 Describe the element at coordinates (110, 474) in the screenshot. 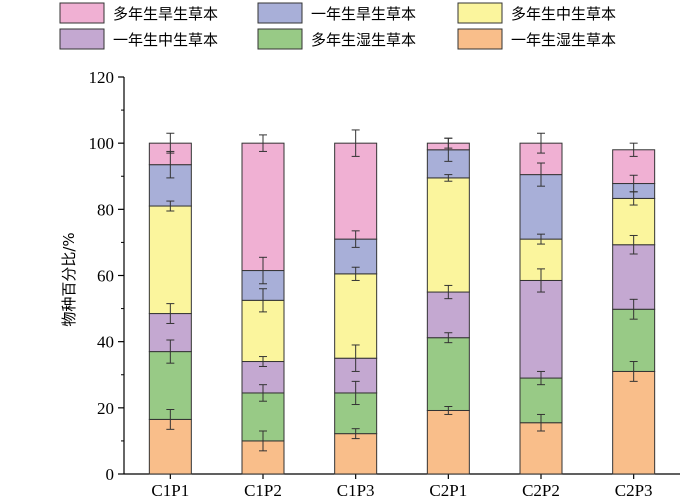

I see `y-tick-label: 0` at that location.